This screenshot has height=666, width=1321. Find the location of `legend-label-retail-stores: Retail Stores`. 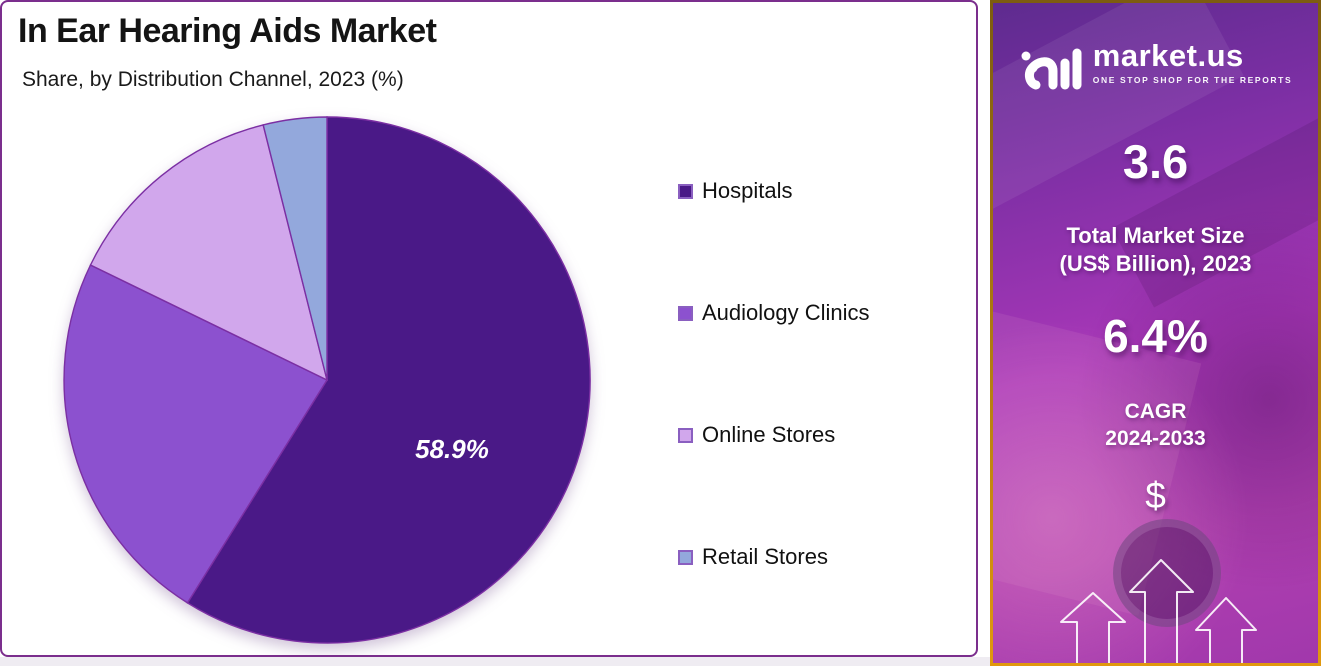

legend-label-retail-stores: Retail Stores is located at coordinates (765, 556).